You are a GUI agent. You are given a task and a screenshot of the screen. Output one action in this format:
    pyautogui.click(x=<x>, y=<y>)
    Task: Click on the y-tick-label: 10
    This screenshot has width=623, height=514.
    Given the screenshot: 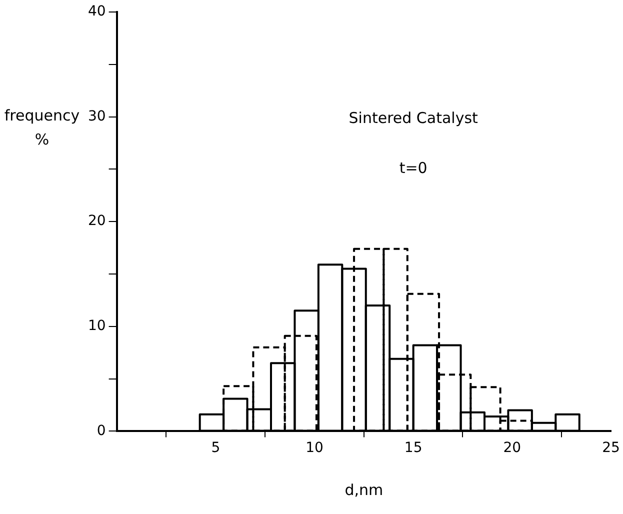 What is the action you would take?
    pyautogui.click(x=97, y=326)
    